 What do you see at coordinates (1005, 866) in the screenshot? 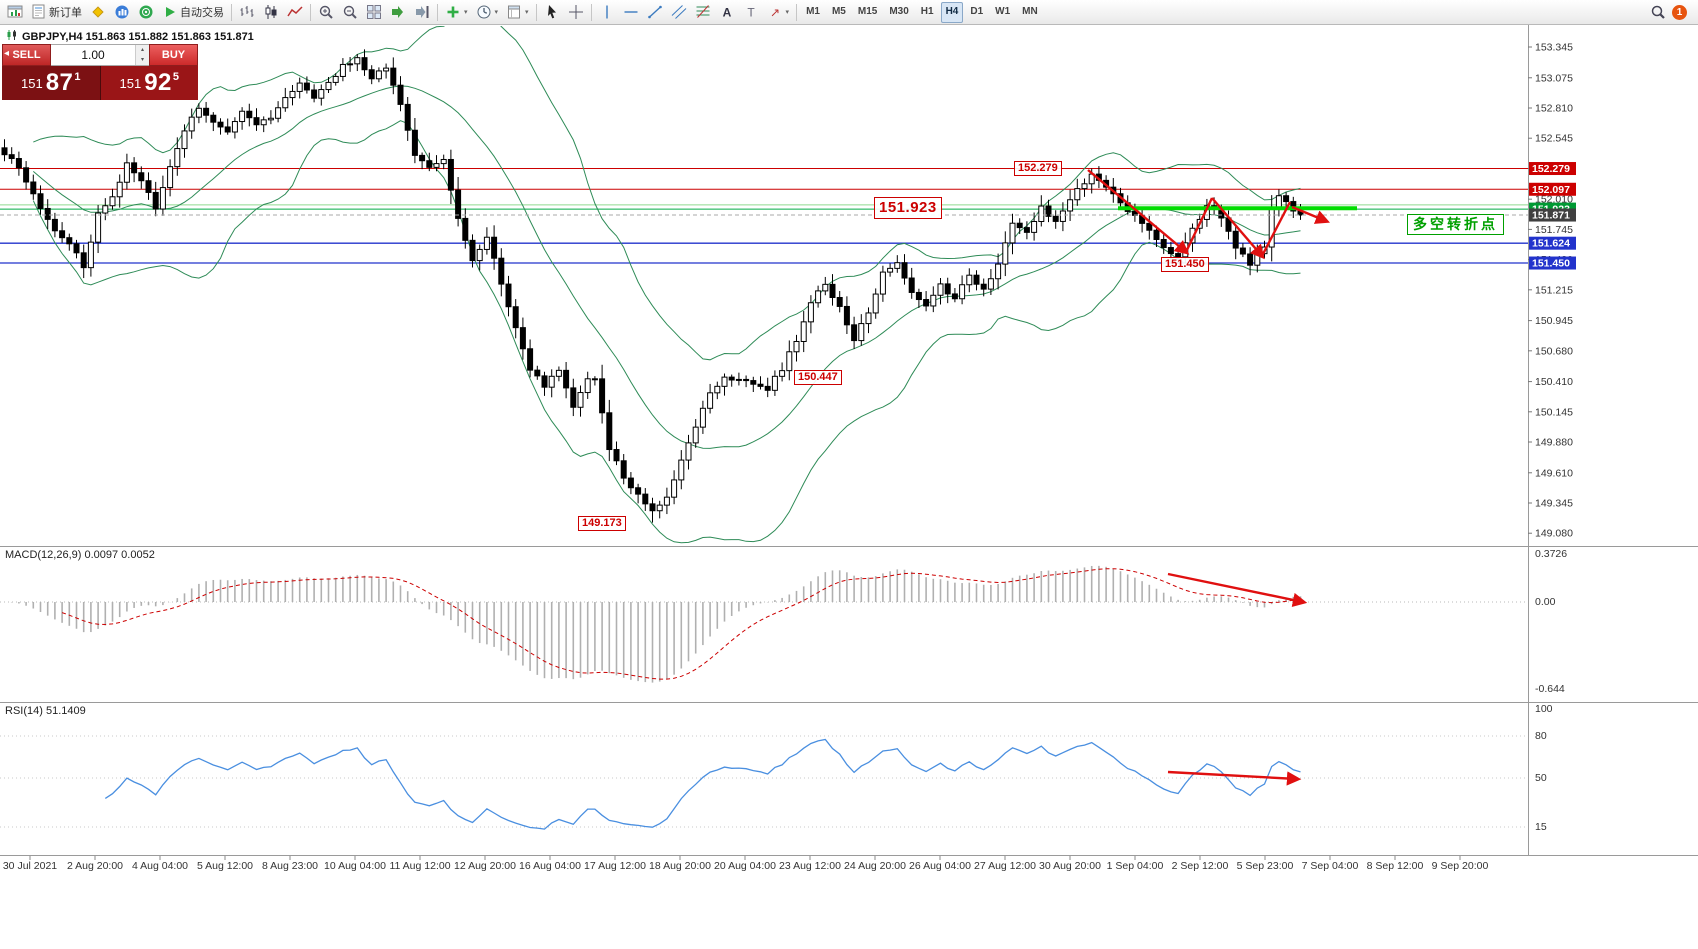
I see `svg-text: 27 Aug 12:00` at bounding box center [1005, 866].